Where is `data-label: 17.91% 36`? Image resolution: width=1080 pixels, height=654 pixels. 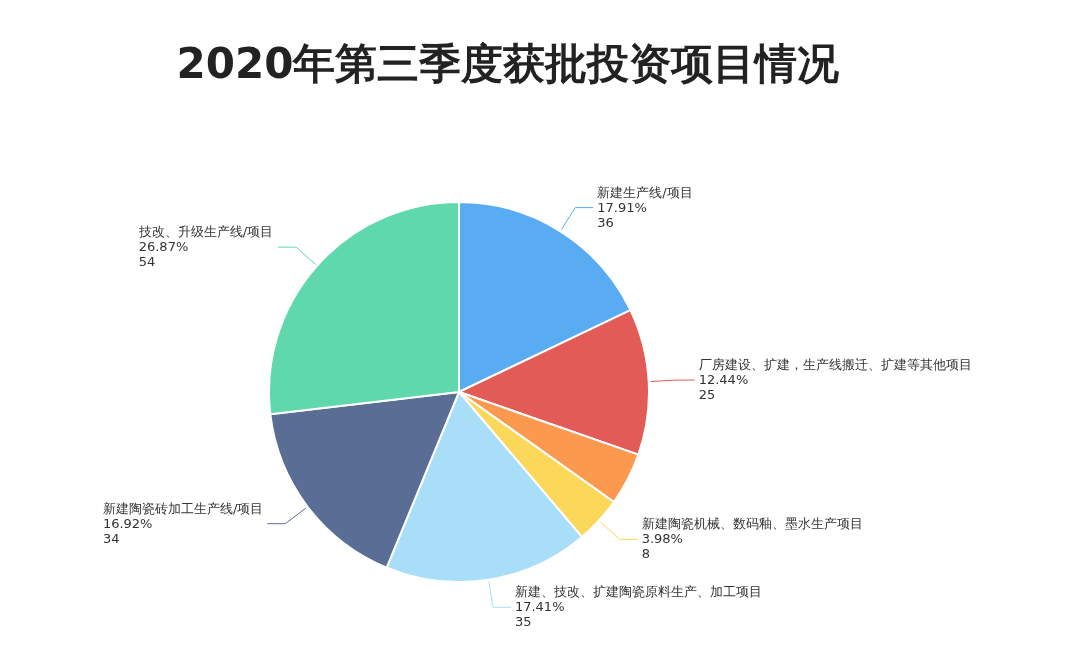 data-label: 17.91% 36 is located at coordinates (622, 214).